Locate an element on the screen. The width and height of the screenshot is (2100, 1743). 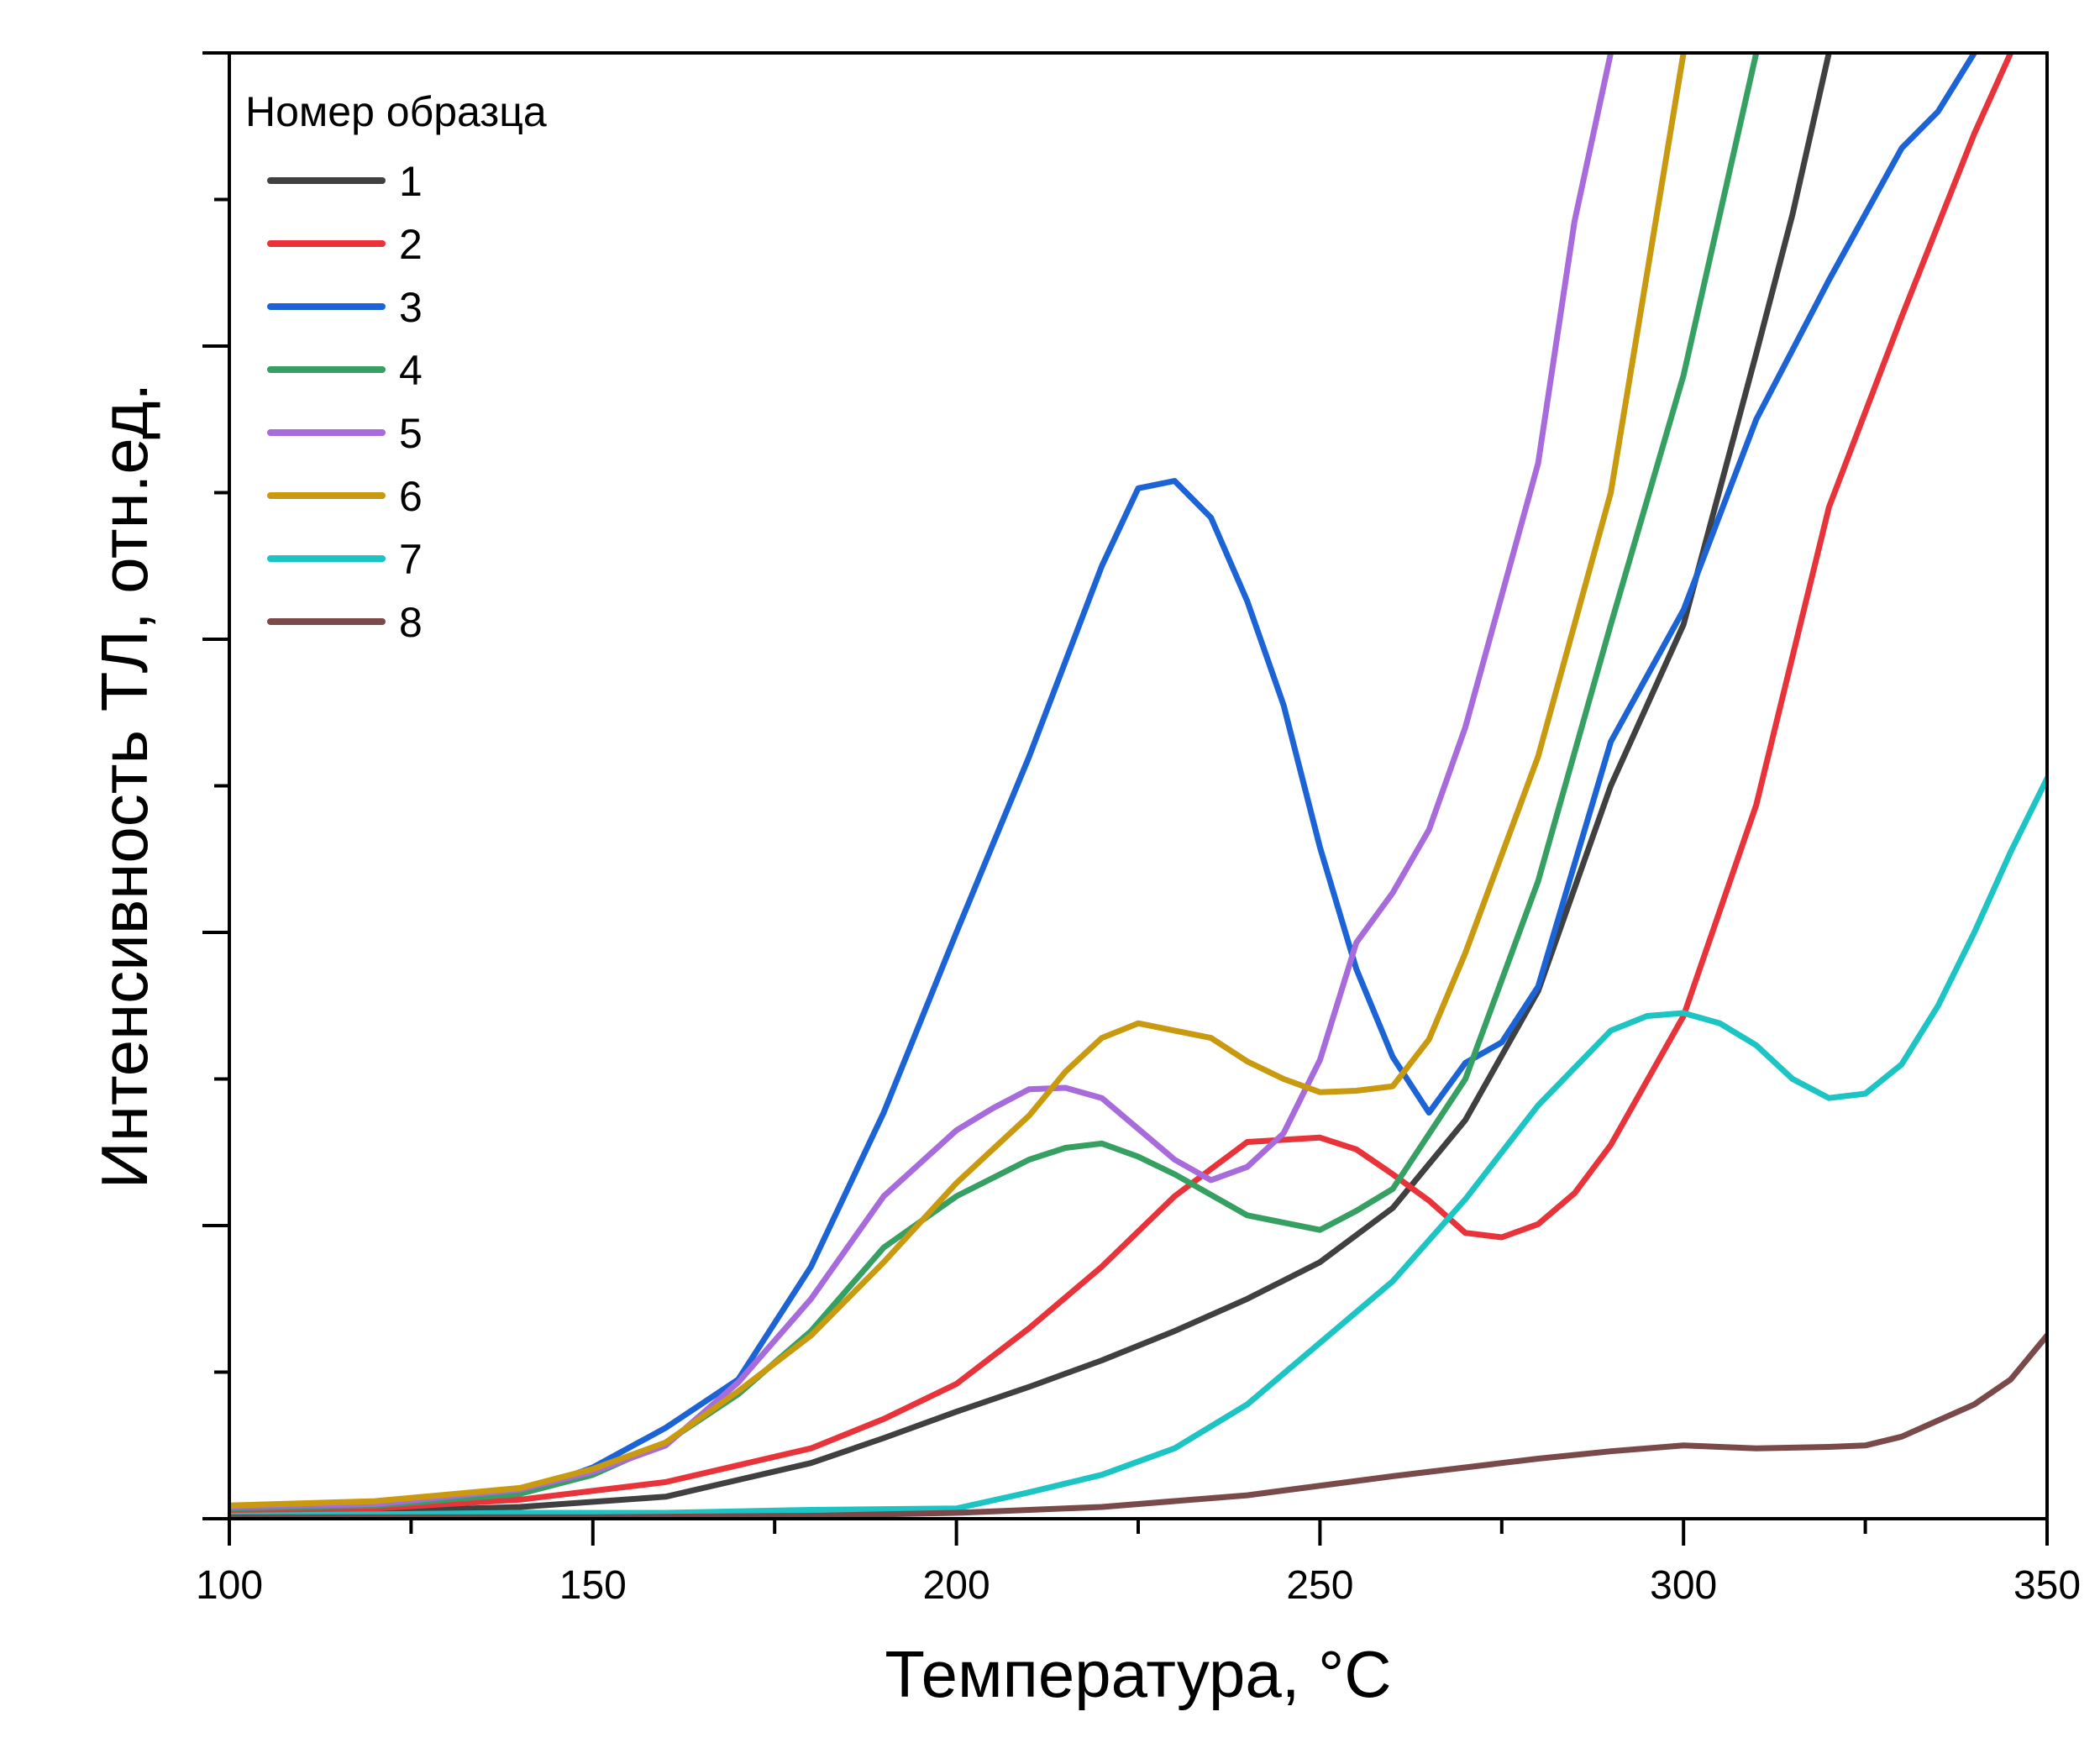
legend-item-4: 4 is located at coordinates (345, 370).